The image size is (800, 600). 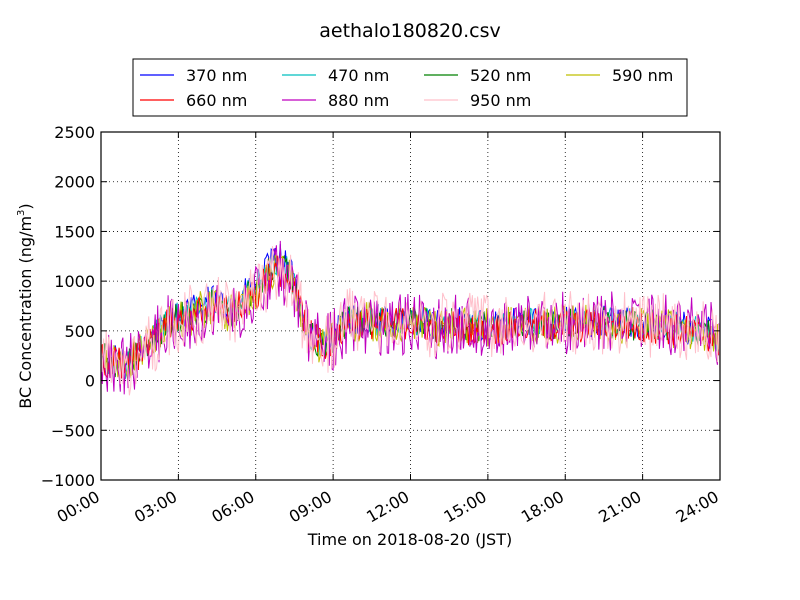 I want to click on chart-title: aethalo180820.csv, so click(x=410, y=31).